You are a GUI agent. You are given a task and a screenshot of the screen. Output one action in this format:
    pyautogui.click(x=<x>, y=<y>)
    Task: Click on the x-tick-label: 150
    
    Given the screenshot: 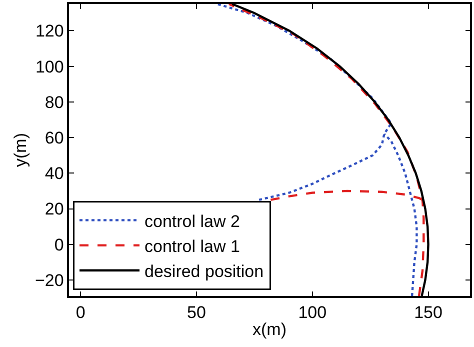 What is the action you would take?
    pyautogui.click(x=428, y=312)
    